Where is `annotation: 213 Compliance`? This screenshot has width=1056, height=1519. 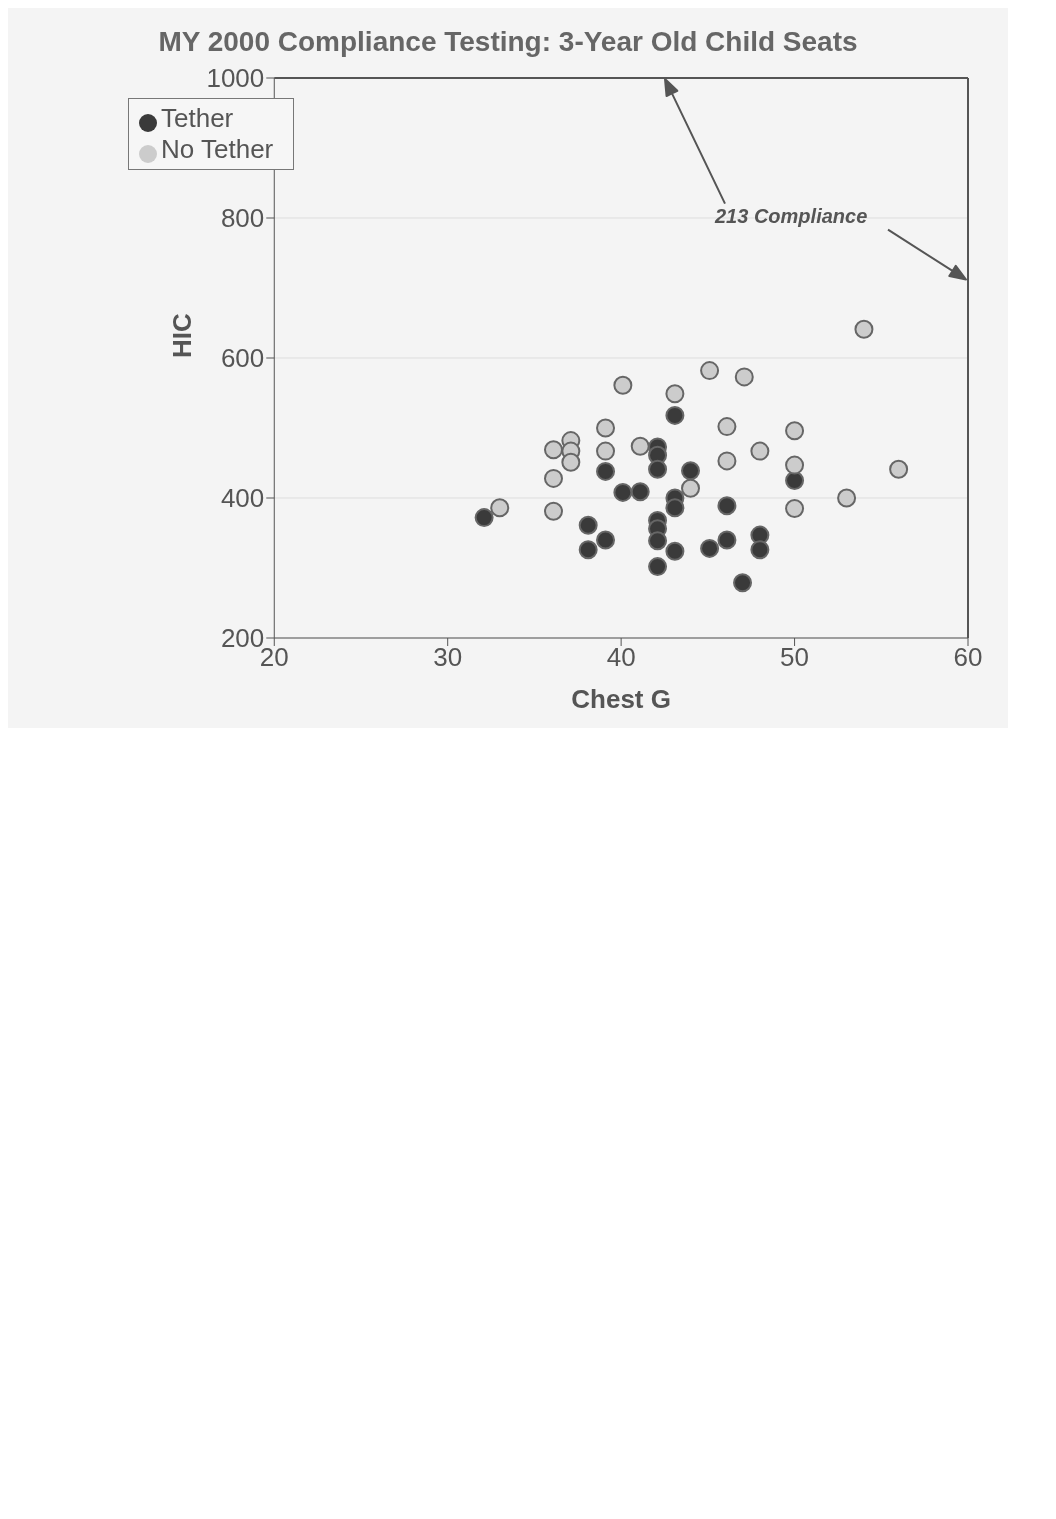 annotation: 213 Compliance is located at coordinates (791, 216).